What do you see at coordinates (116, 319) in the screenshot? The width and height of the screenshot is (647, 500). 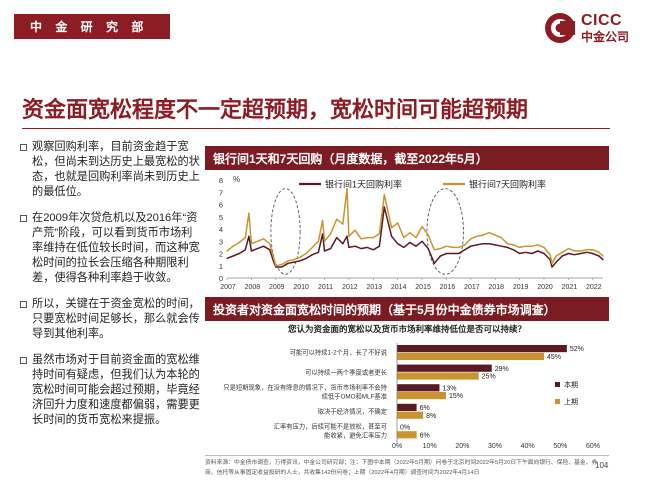 I see `bullet-text: 所以，关键在于资金宽松的时间，只要宽松时间足够长，那么就会传导到其他利率。` at bounding box center [116, 319].